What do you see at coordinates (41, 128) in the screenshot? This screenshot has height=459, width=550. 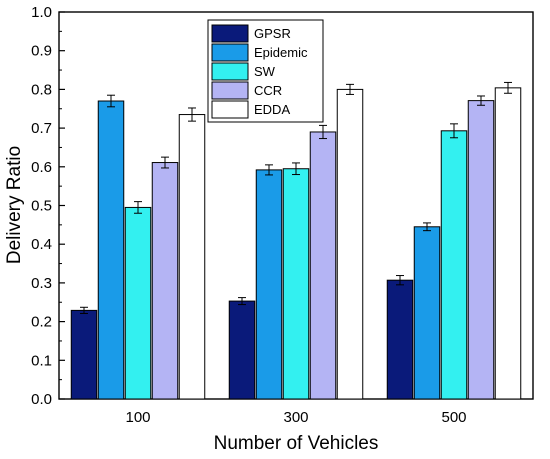 I see `y-tick-label: 0.7` at bounding box center [41, 128].